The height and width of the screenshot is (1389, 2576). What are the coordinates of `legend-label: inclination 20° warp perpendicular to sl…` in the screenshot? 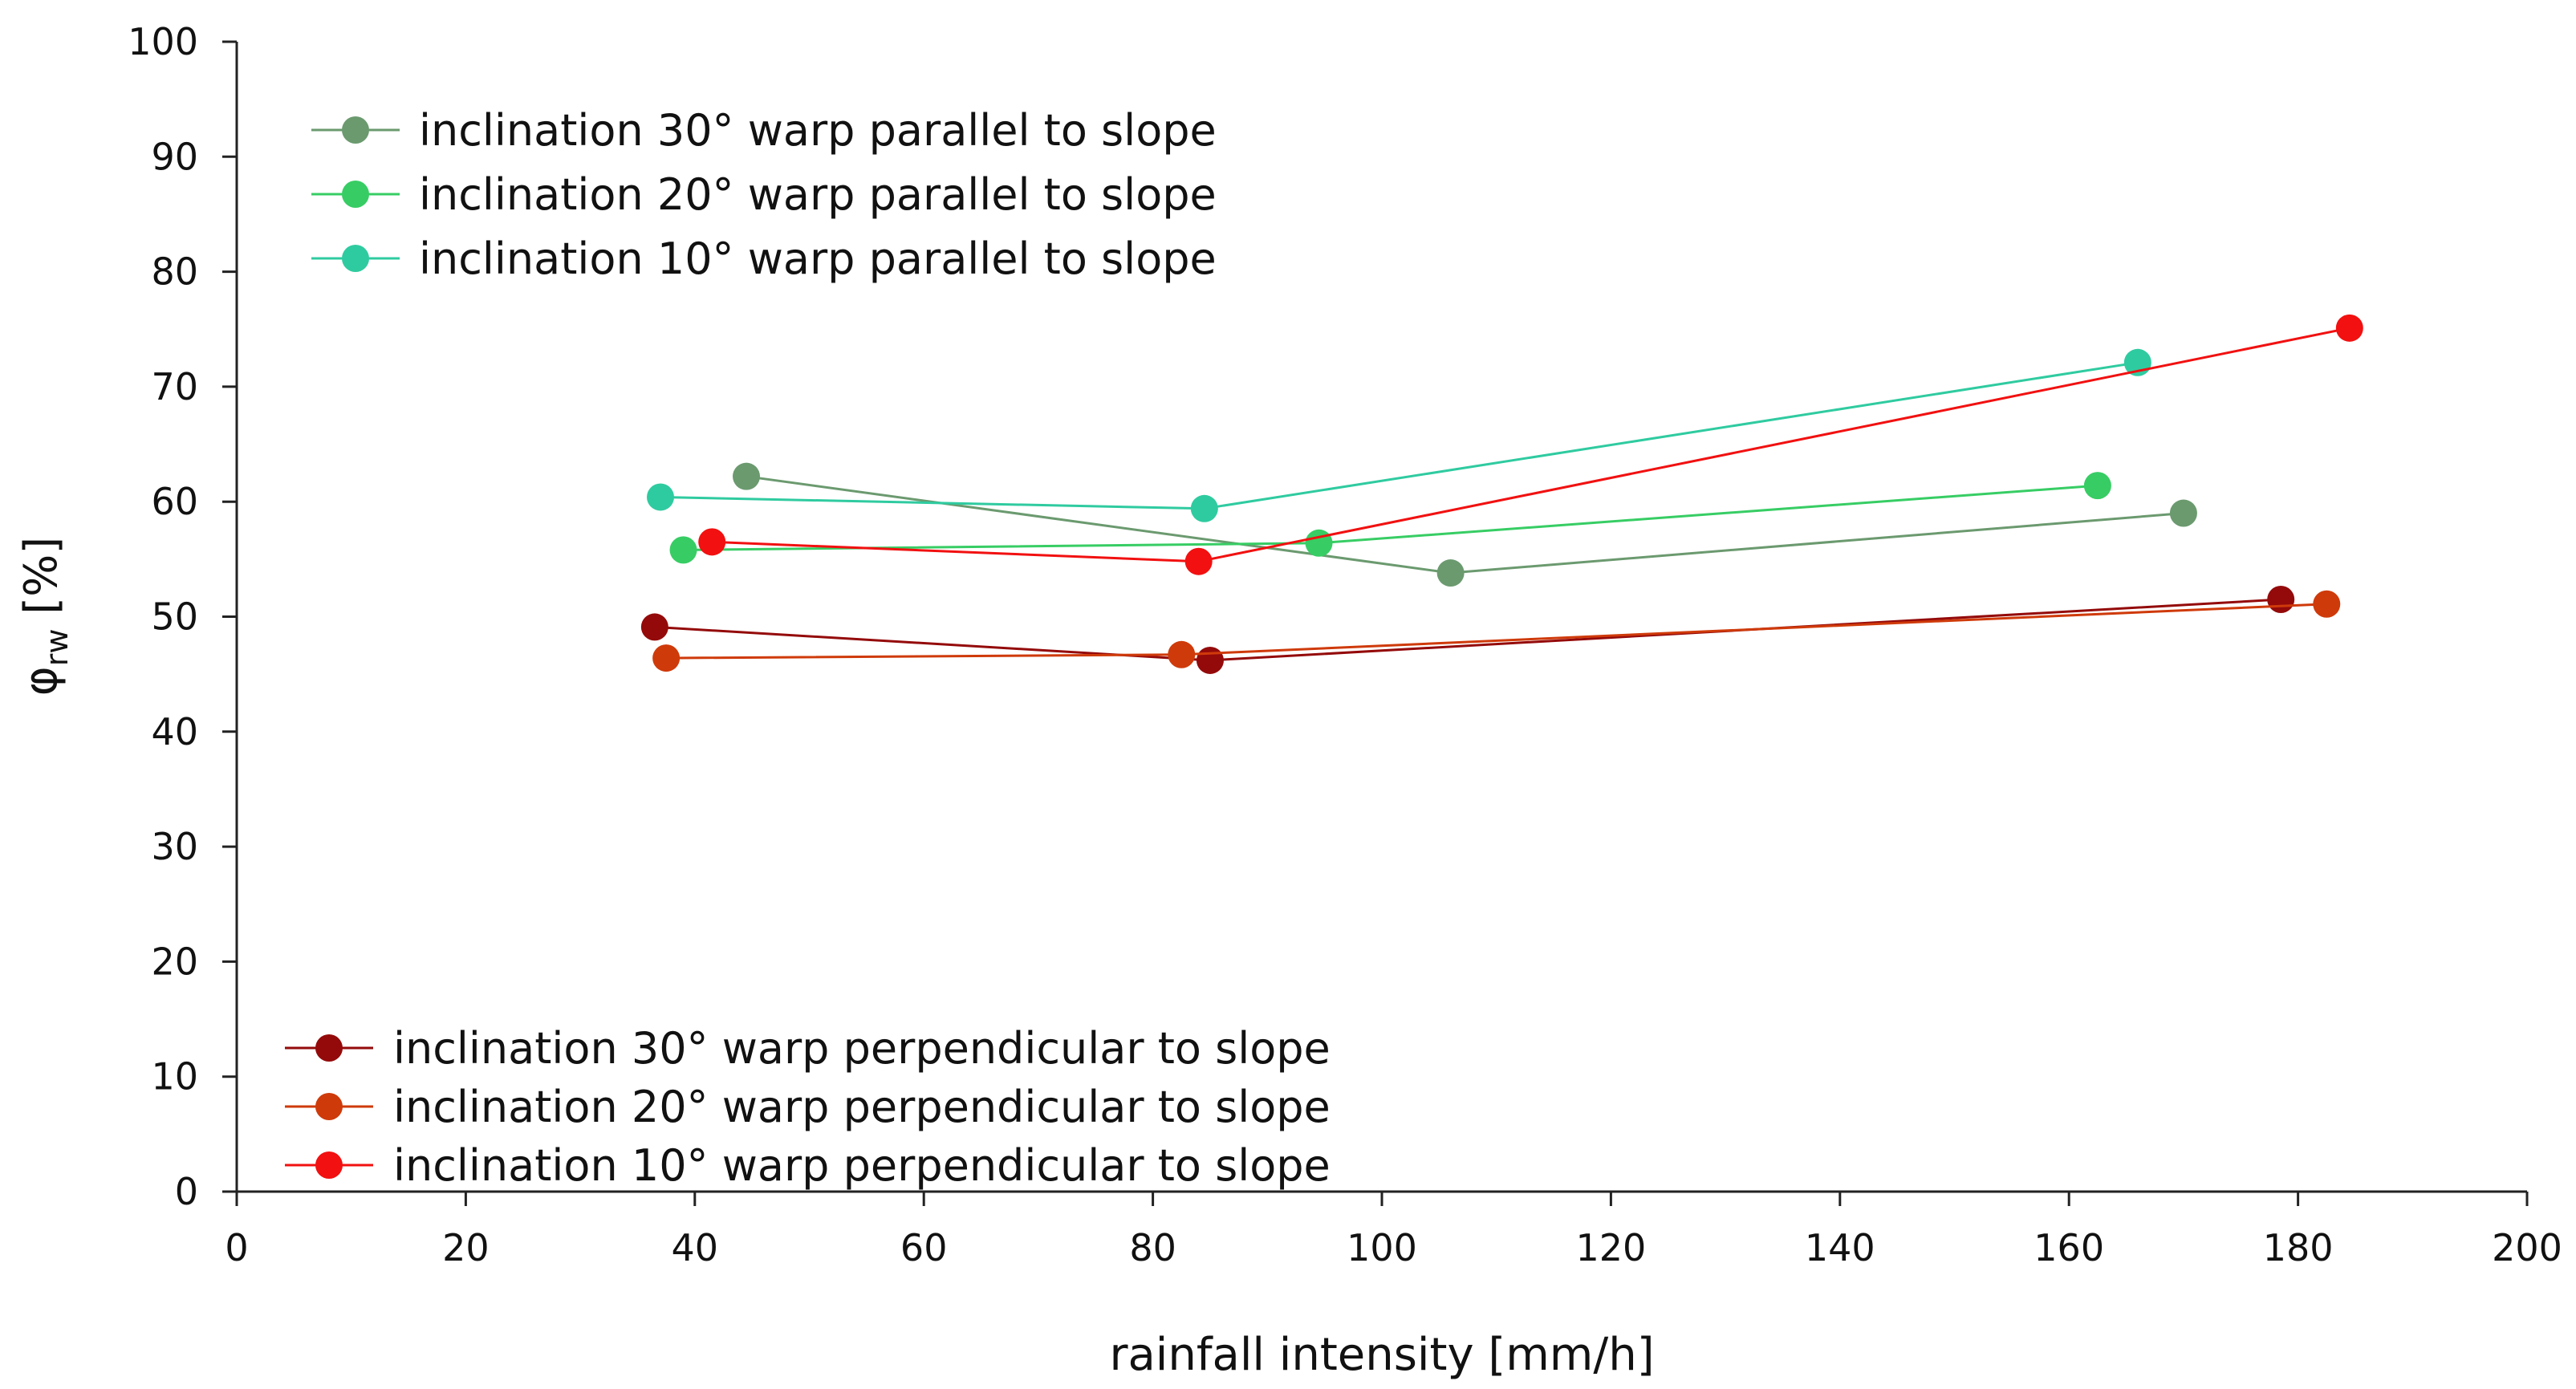 It's located at (862, 1107).